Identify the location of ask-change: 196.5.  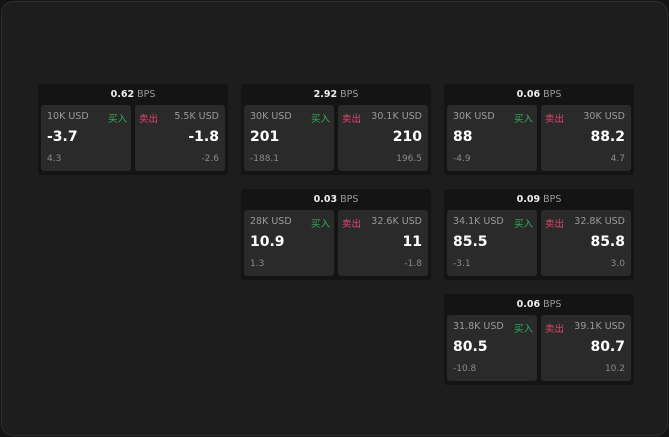
(409, 159).